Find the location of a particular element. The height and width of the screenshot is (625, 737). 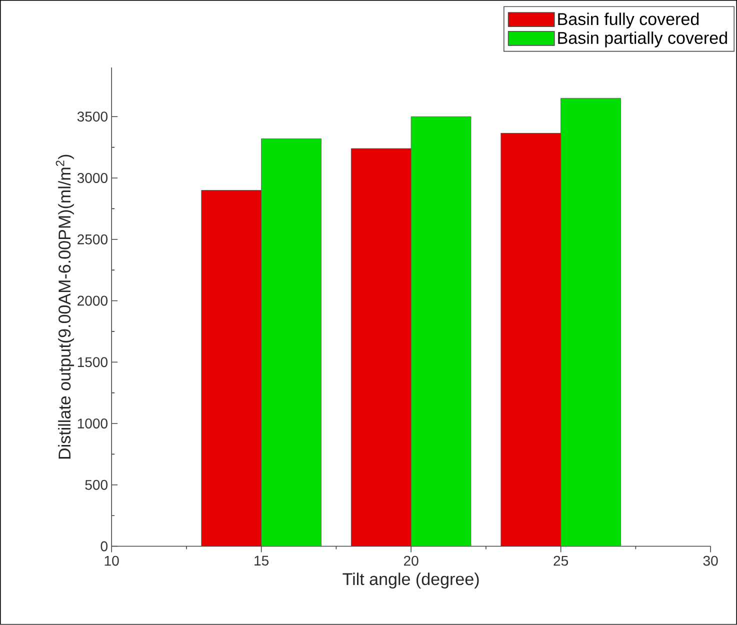

x-tick-label: 10 is located at coordinates (111, 561).